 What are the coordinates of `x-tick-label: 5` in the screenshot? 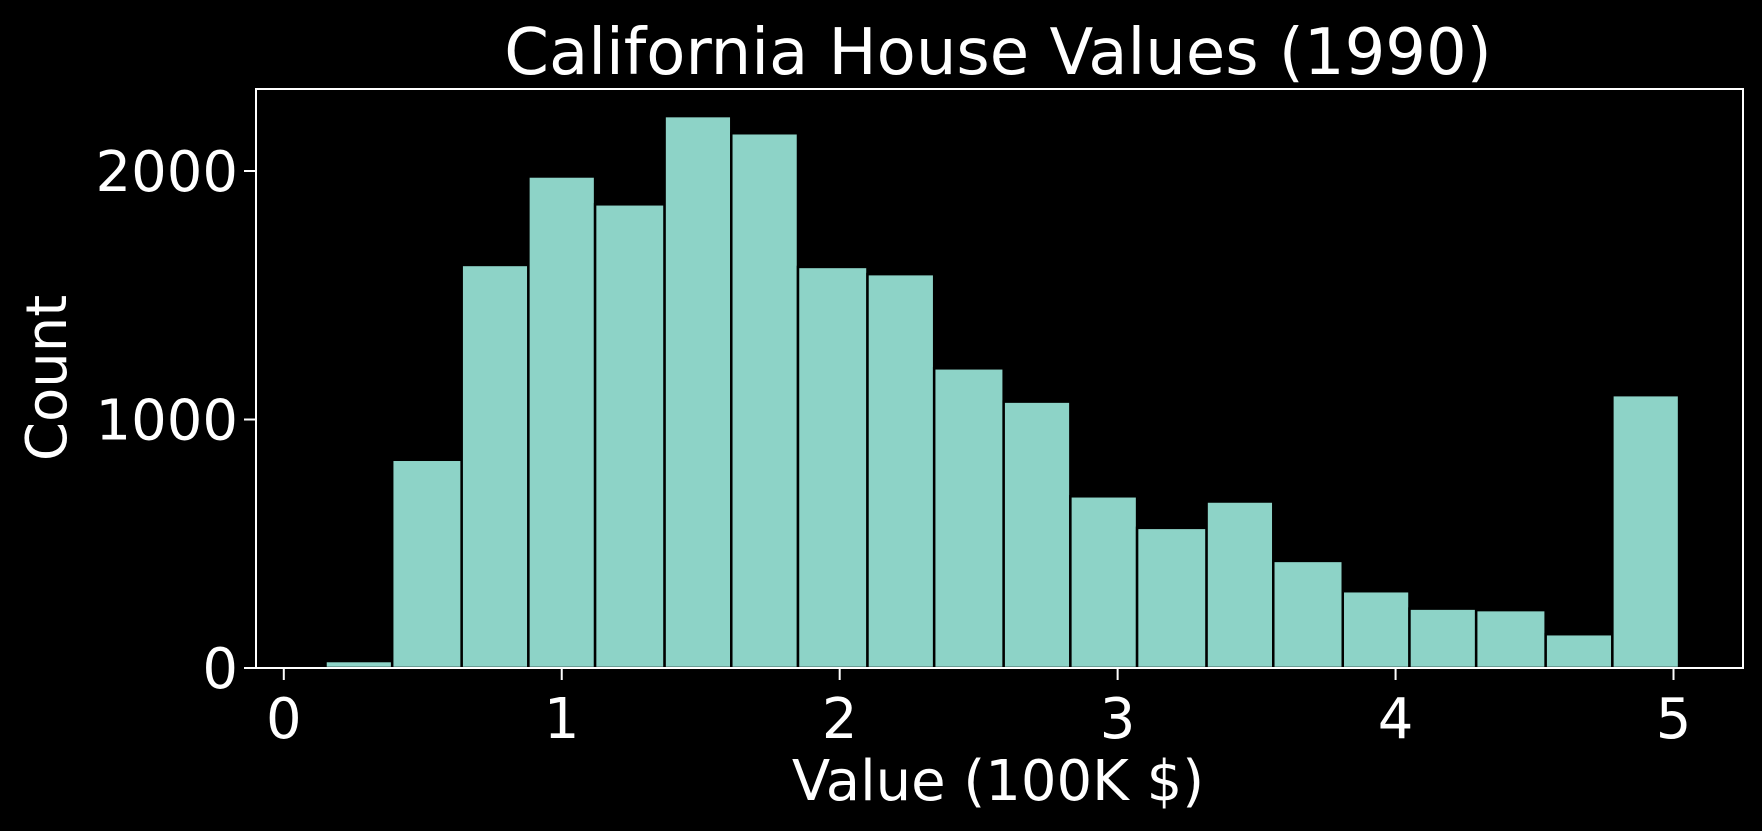 It's located at (1674, 719).